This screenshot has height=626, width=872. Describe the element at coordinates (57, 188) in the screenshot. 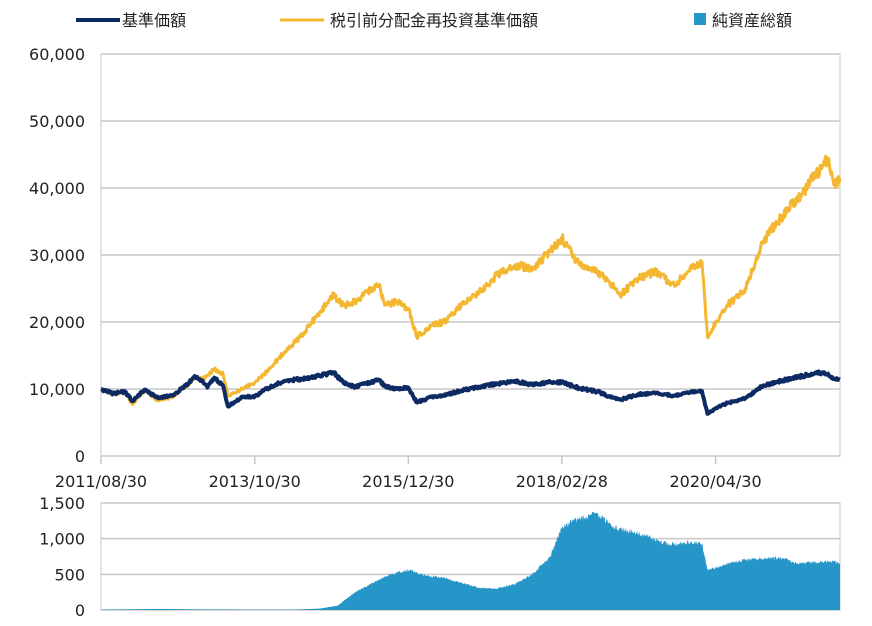

I see `main-y-tick-label: 40,000` at that location.